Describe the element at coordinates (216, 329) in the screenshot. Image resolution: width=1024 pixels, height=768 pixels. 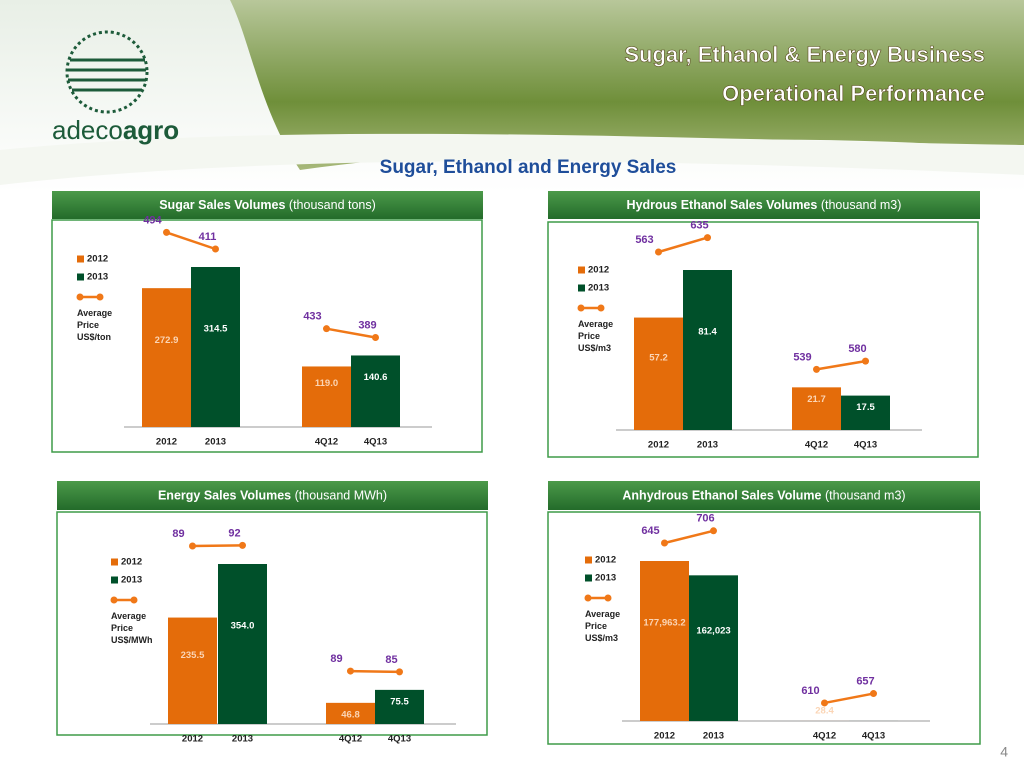
I see `value-label: 314.5` at that location.